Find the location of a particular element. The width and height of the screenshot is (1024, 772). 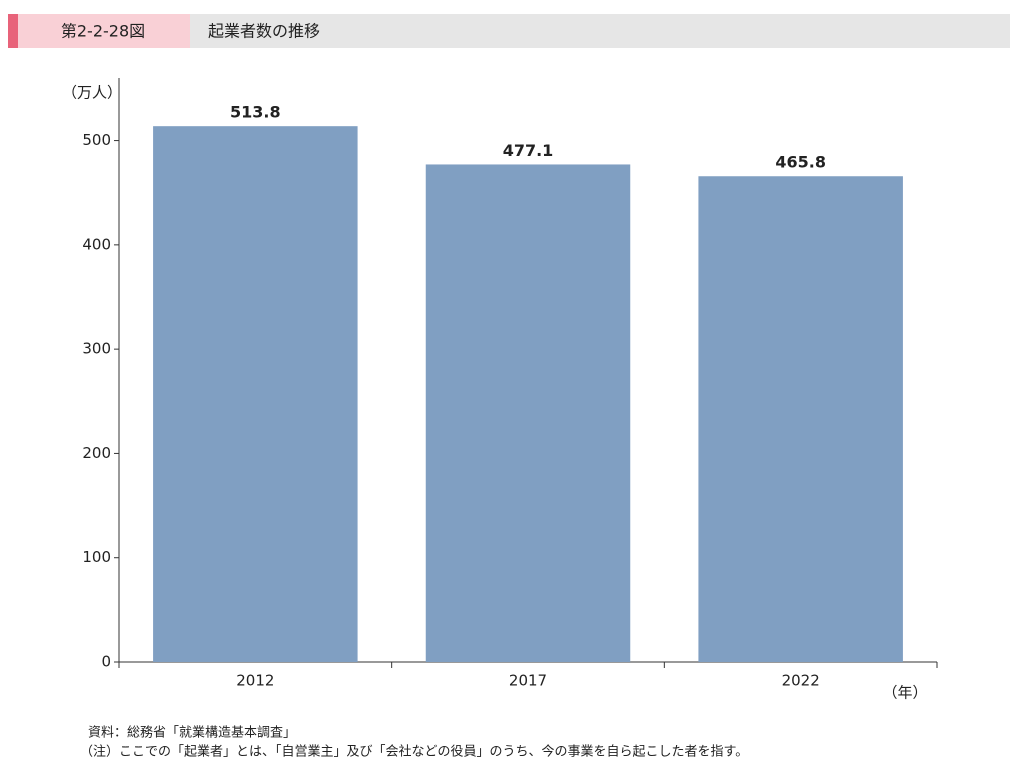

figure-label: 第2-2-28図 is located at coordinates (103, 31).